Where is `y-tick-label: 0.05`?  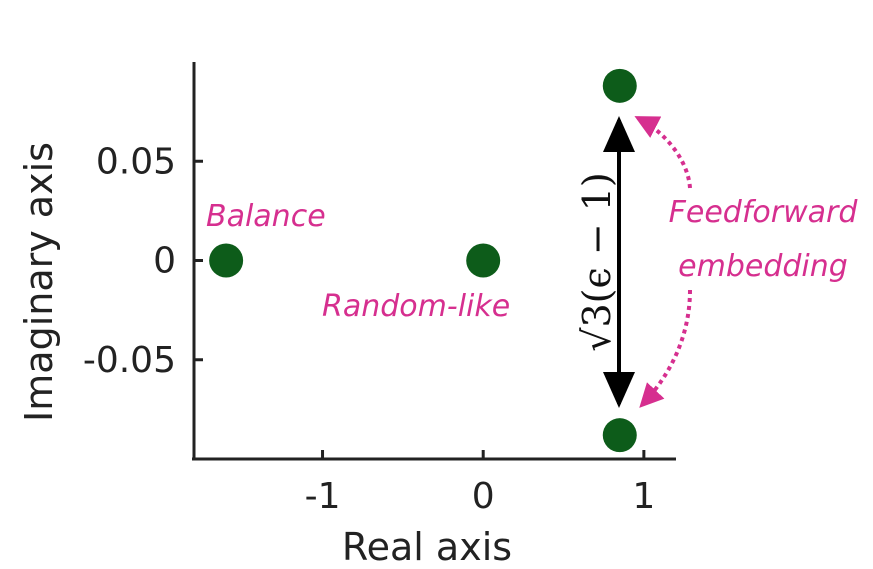 y-tick-label: 0.05 is located at coordinates (136, 161).